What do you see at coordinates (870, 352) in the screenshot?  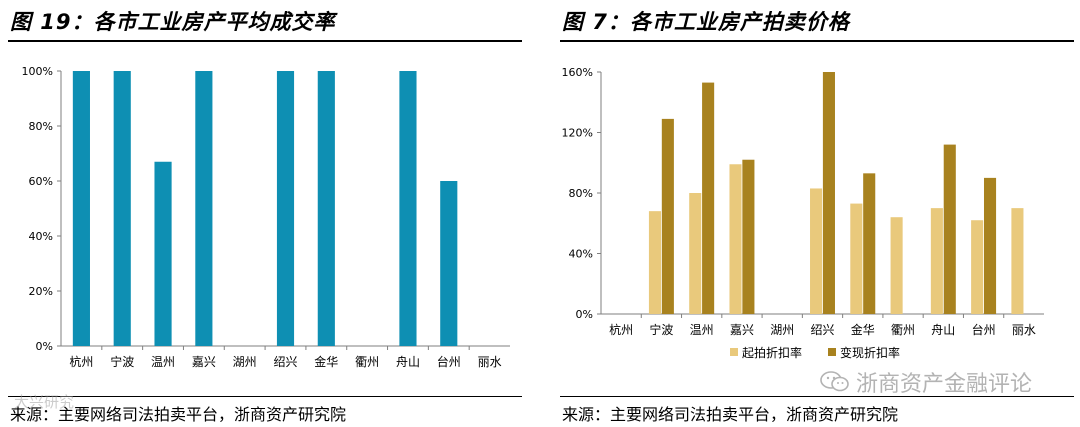 I see `legend-label: 变现折扣率` at bounding box center [870, 352].